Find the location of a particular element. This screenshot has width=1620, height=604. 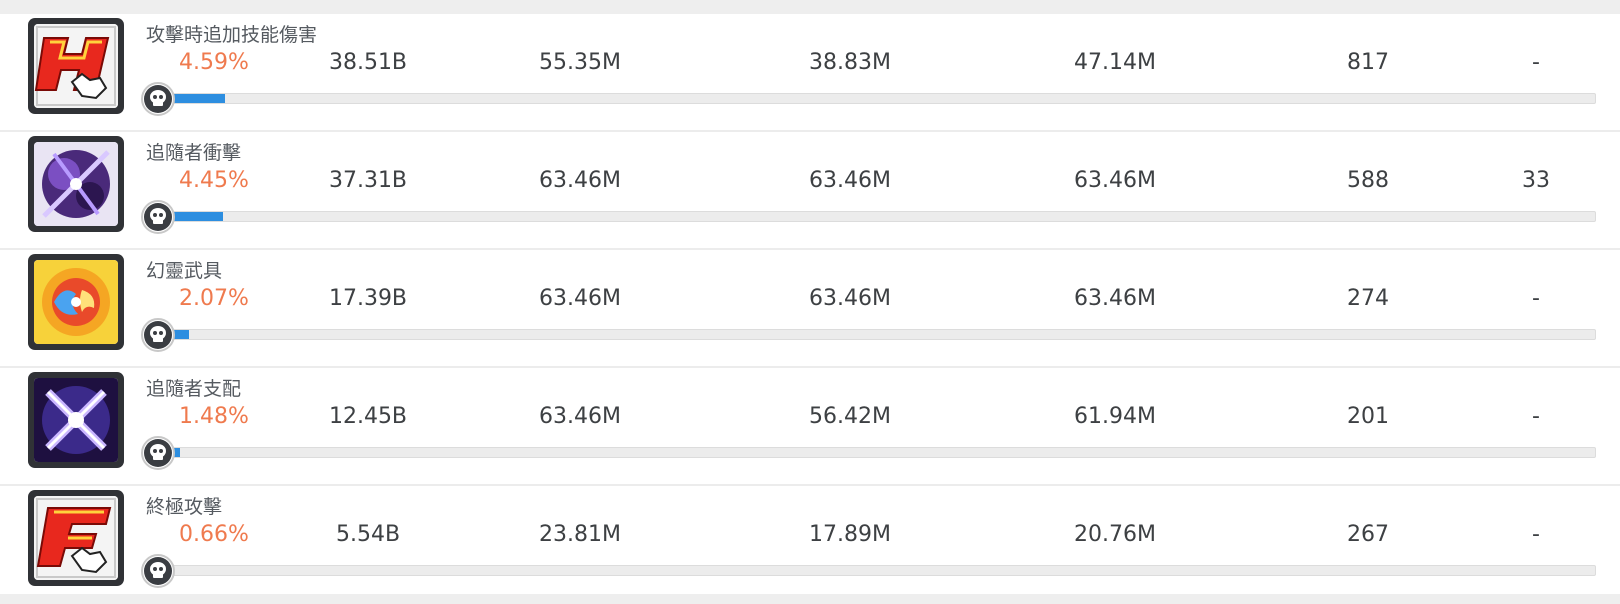

purple-cross-skill-icon is located at coordinates (76, 420).